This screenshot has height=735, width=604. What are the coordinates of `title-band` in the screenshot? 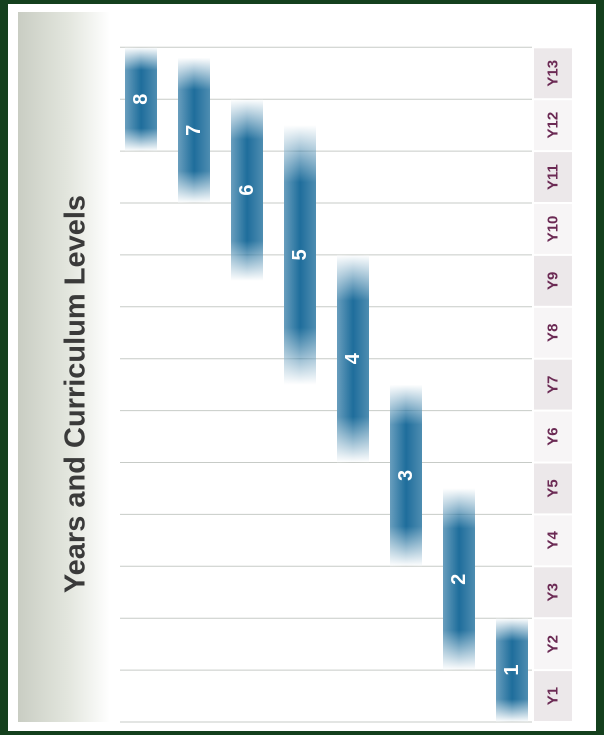 It's located at (64, 367).